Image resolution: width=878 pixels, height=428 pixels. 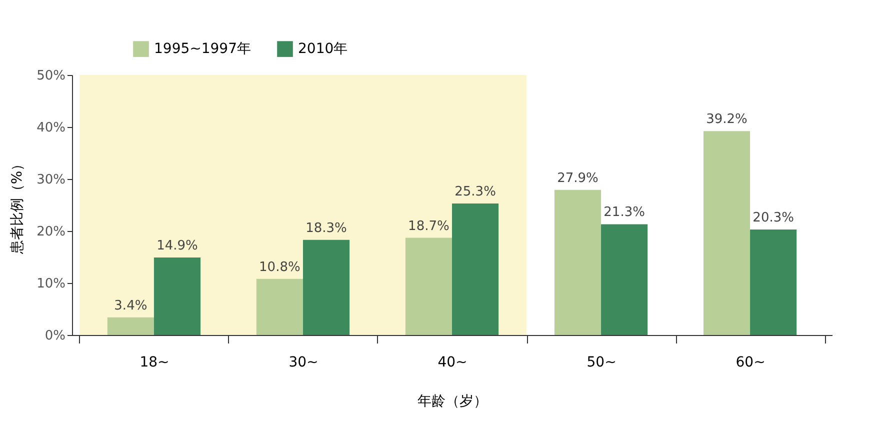 What do you see at coordinates (51, 76) in the screenshot?
I see `y-tick-label: 50%` at bounding box center [51, 76].